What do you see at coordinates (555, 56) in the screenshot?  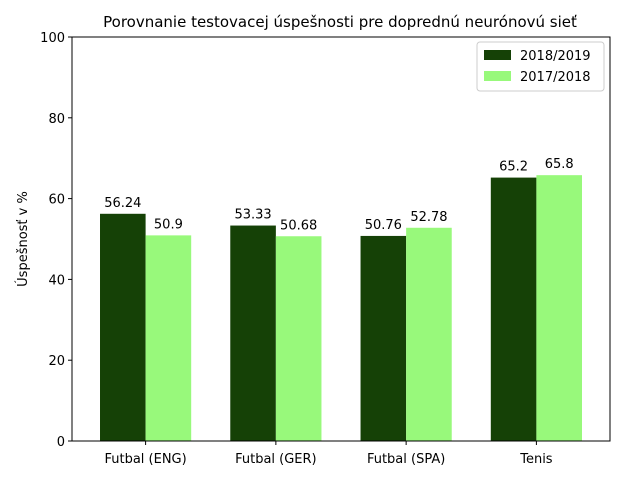 I see `legend-label: 2018/2019` at bounding box center [555, 56].